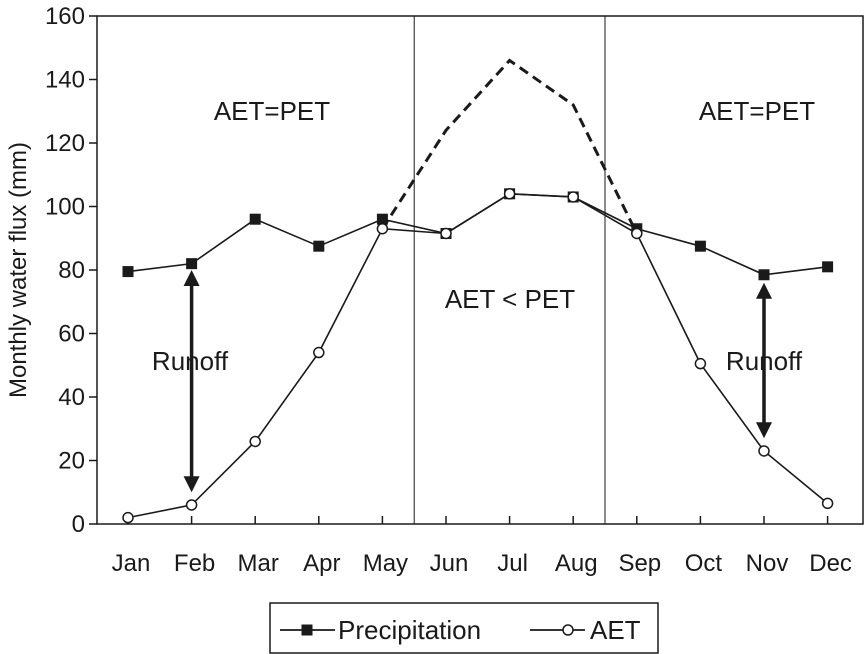  Describe the element at coordinates (576, 563) in the screenshot. I see `x-tick-label: Aug` at that location.